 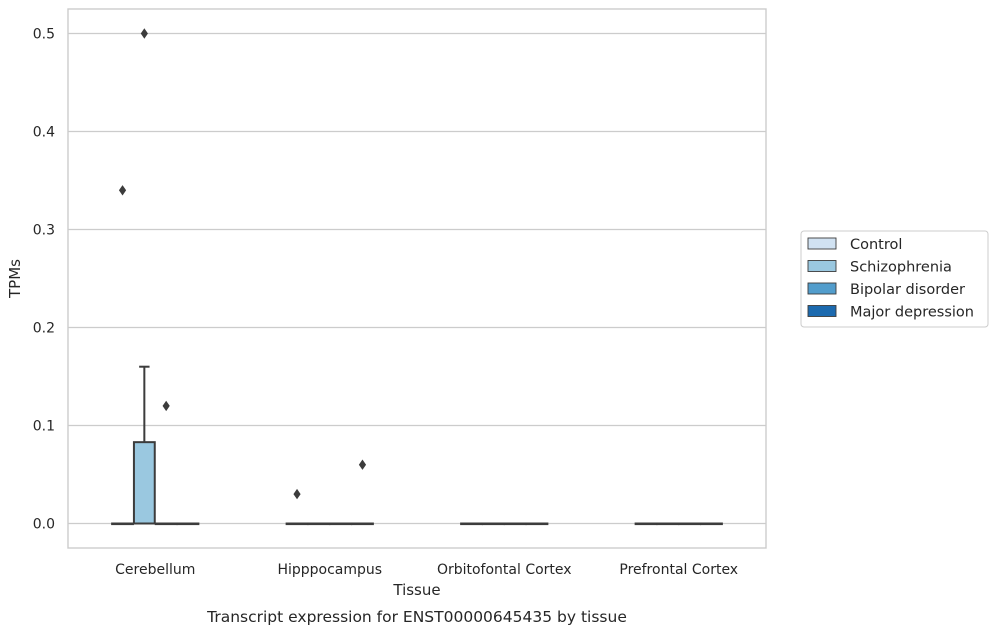 What do you see at coordinates (144, 483) in the screenshot?
I see `box-schizophrenia` at bounding box center [144, 483].